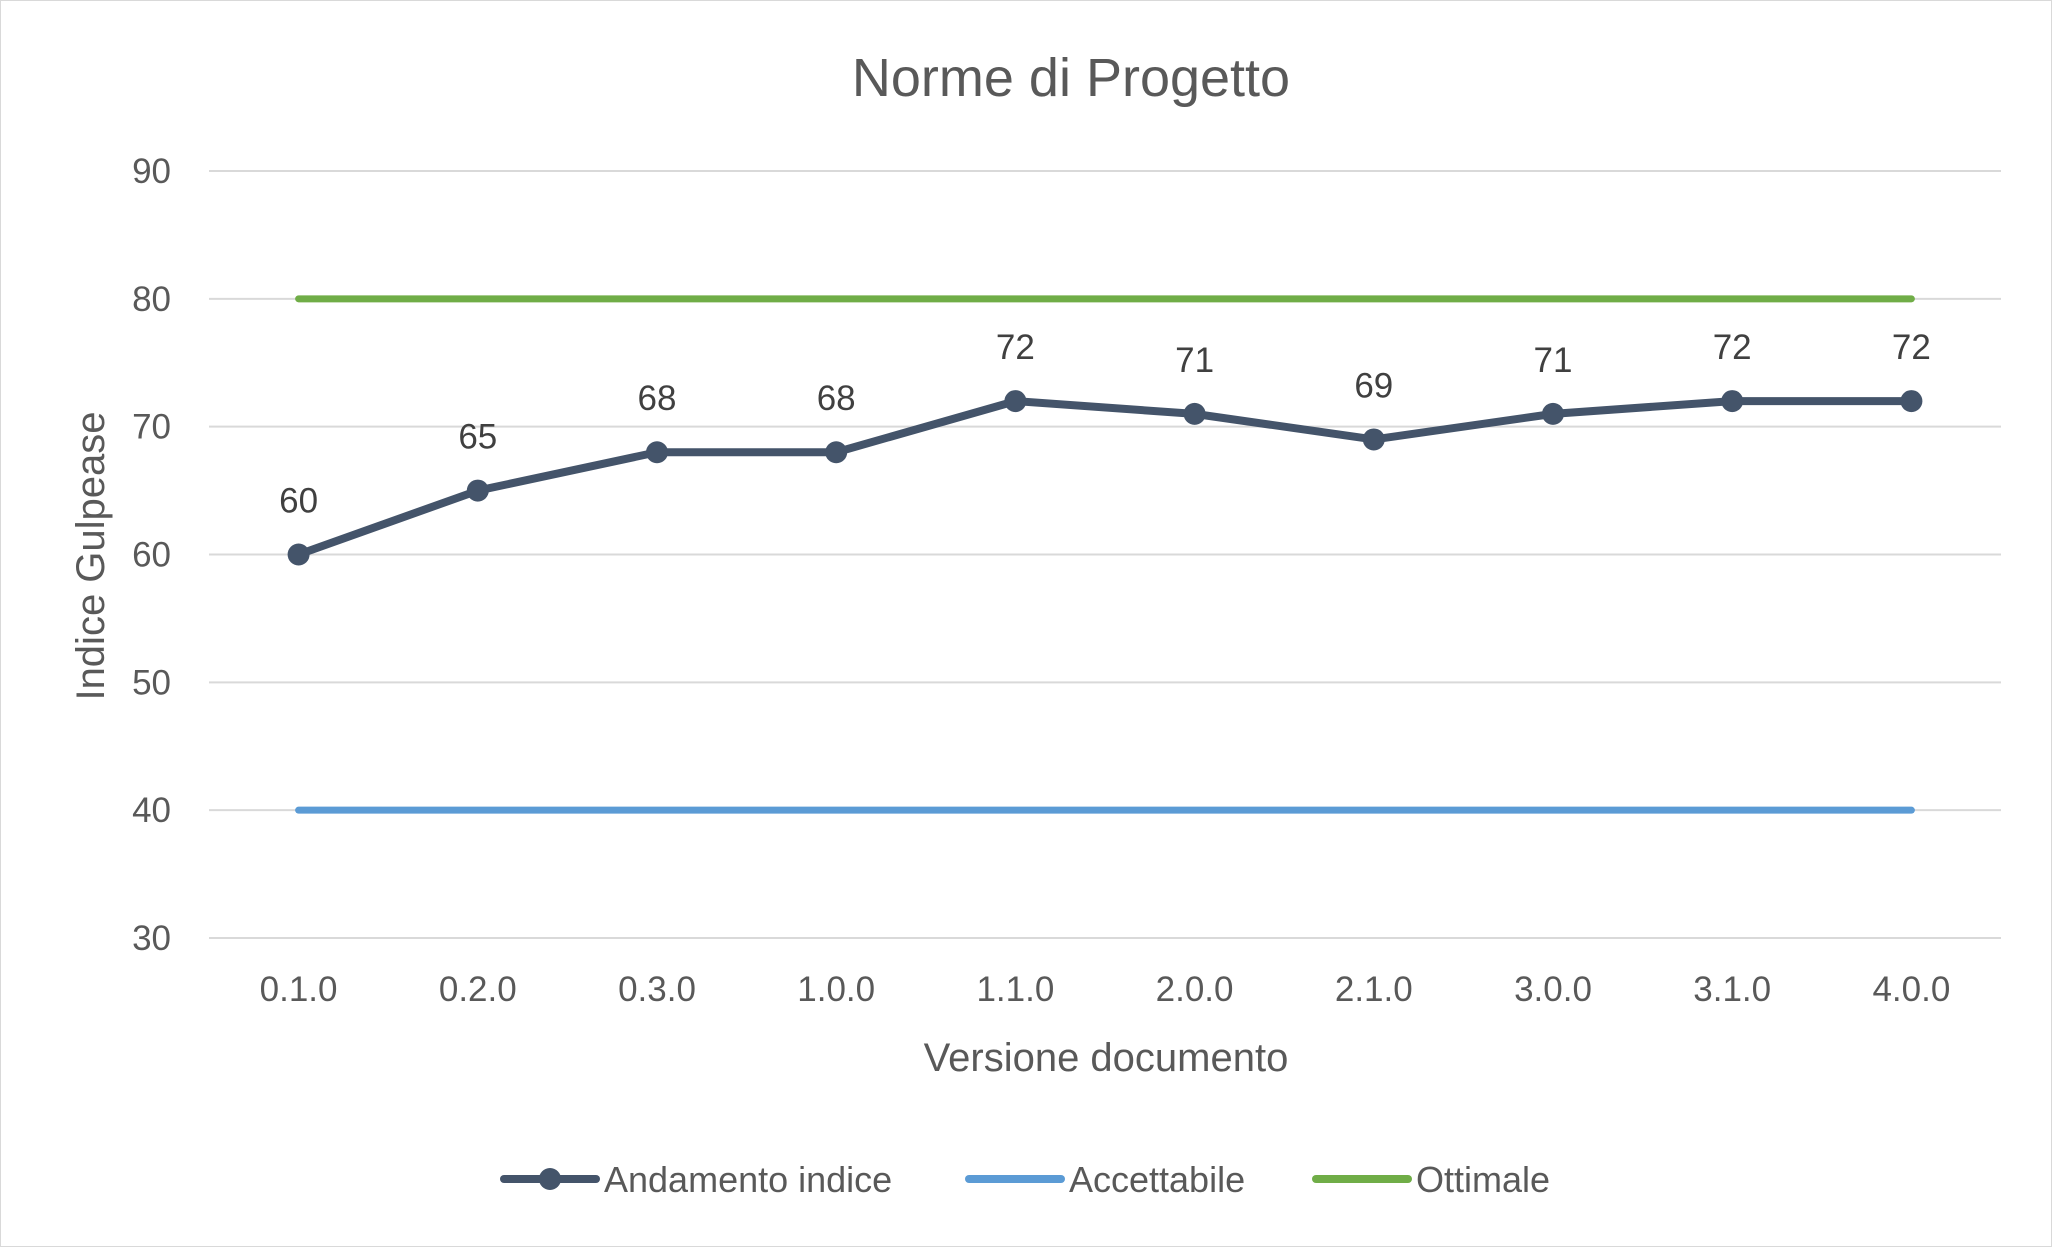  What do you see at coordinates (151, 682) in the screenshot?
I see `y-tick-label: 50` at bounding box center [151, 682].